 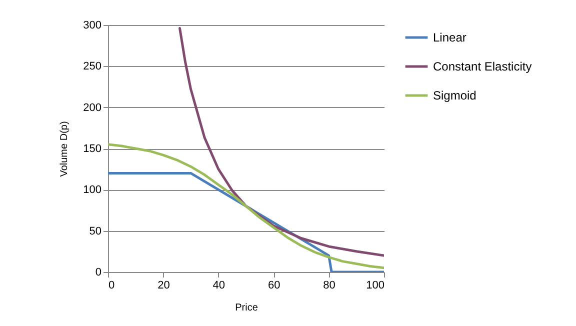 I want to click on x-tick-label: 40, so click(x=219, y=286).